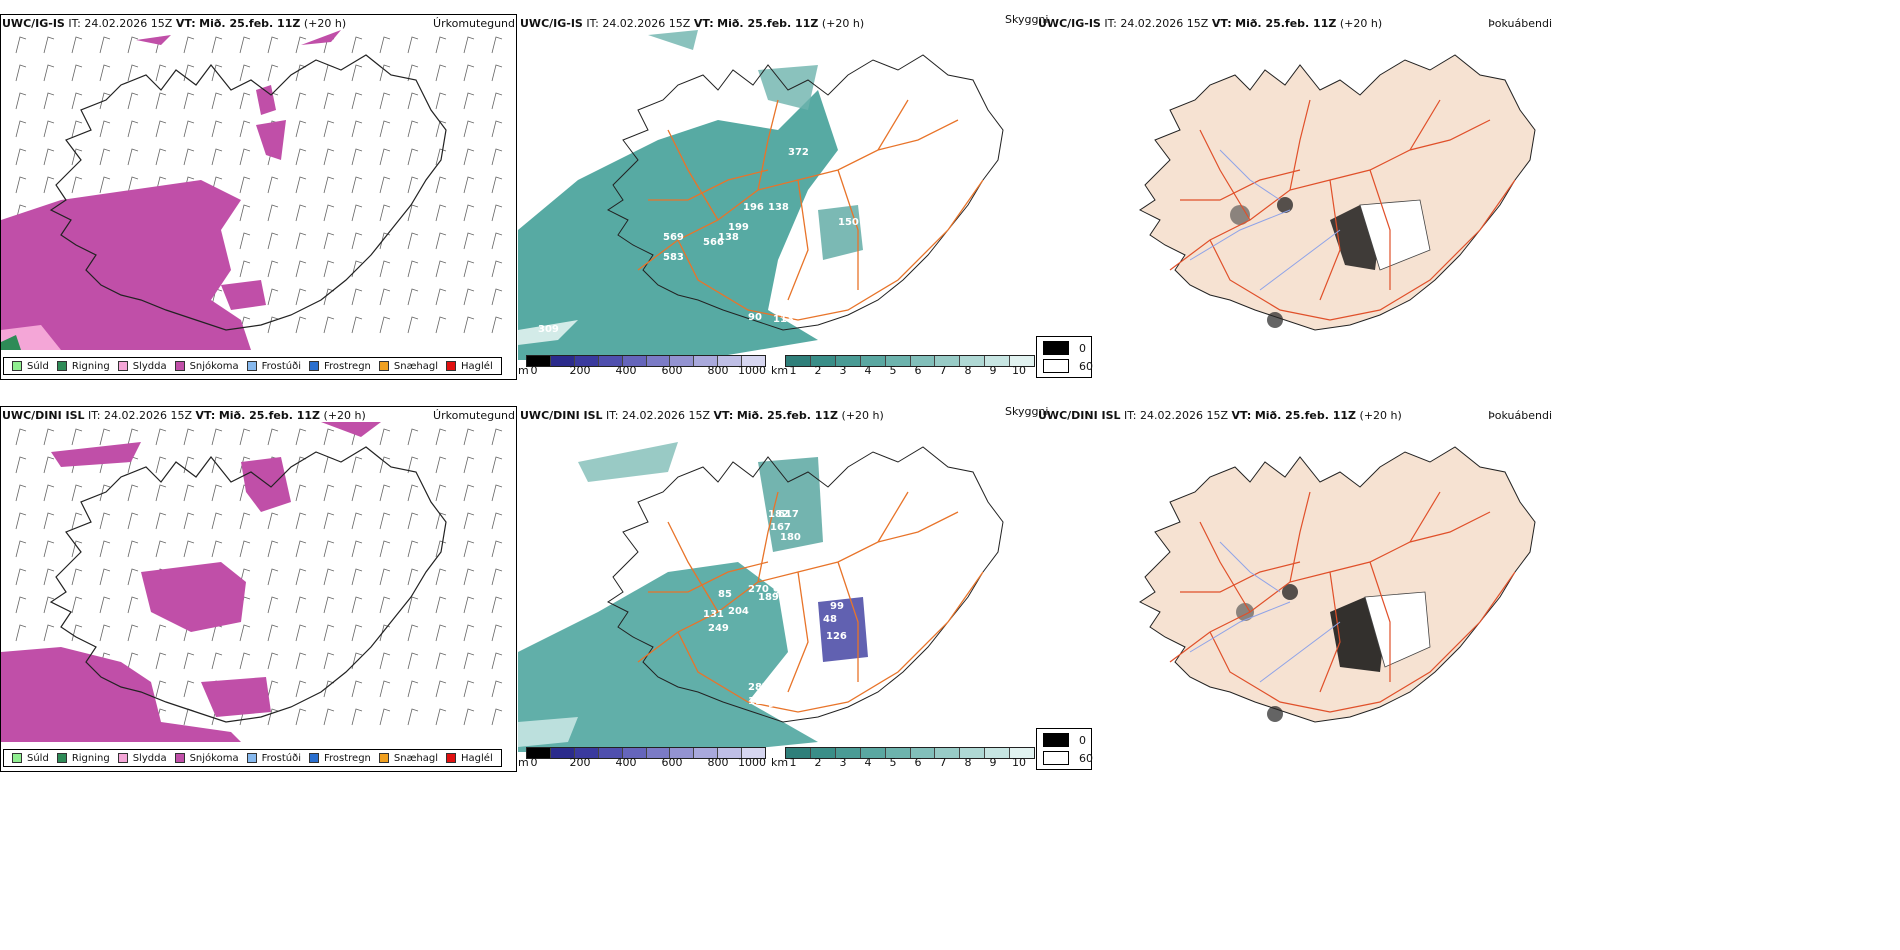 Image resolution: width=1900 pixels, height=950 pixels. What do you see at coordinates (738, 227) in the screenshot?
I see `ceiling-label: 199` at bounding box center [738, 227].